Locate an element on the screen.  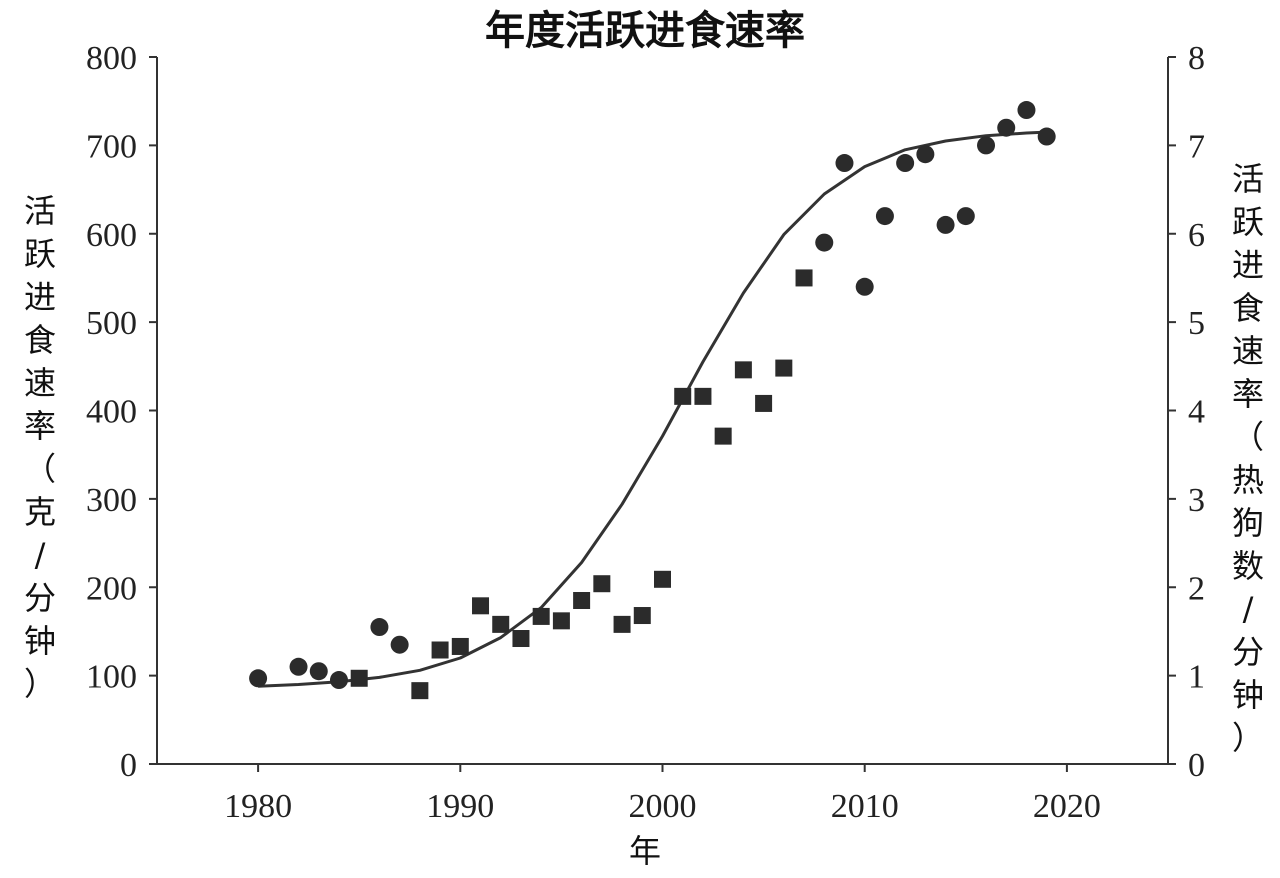
x-tick-label: 2010 is located at coordinates (865, 806).